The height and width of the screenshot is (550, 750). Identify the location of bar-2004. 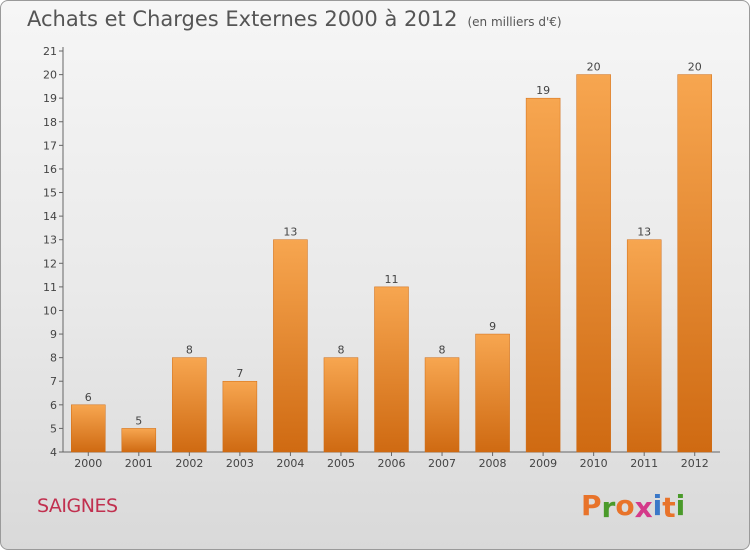
(290, 346).